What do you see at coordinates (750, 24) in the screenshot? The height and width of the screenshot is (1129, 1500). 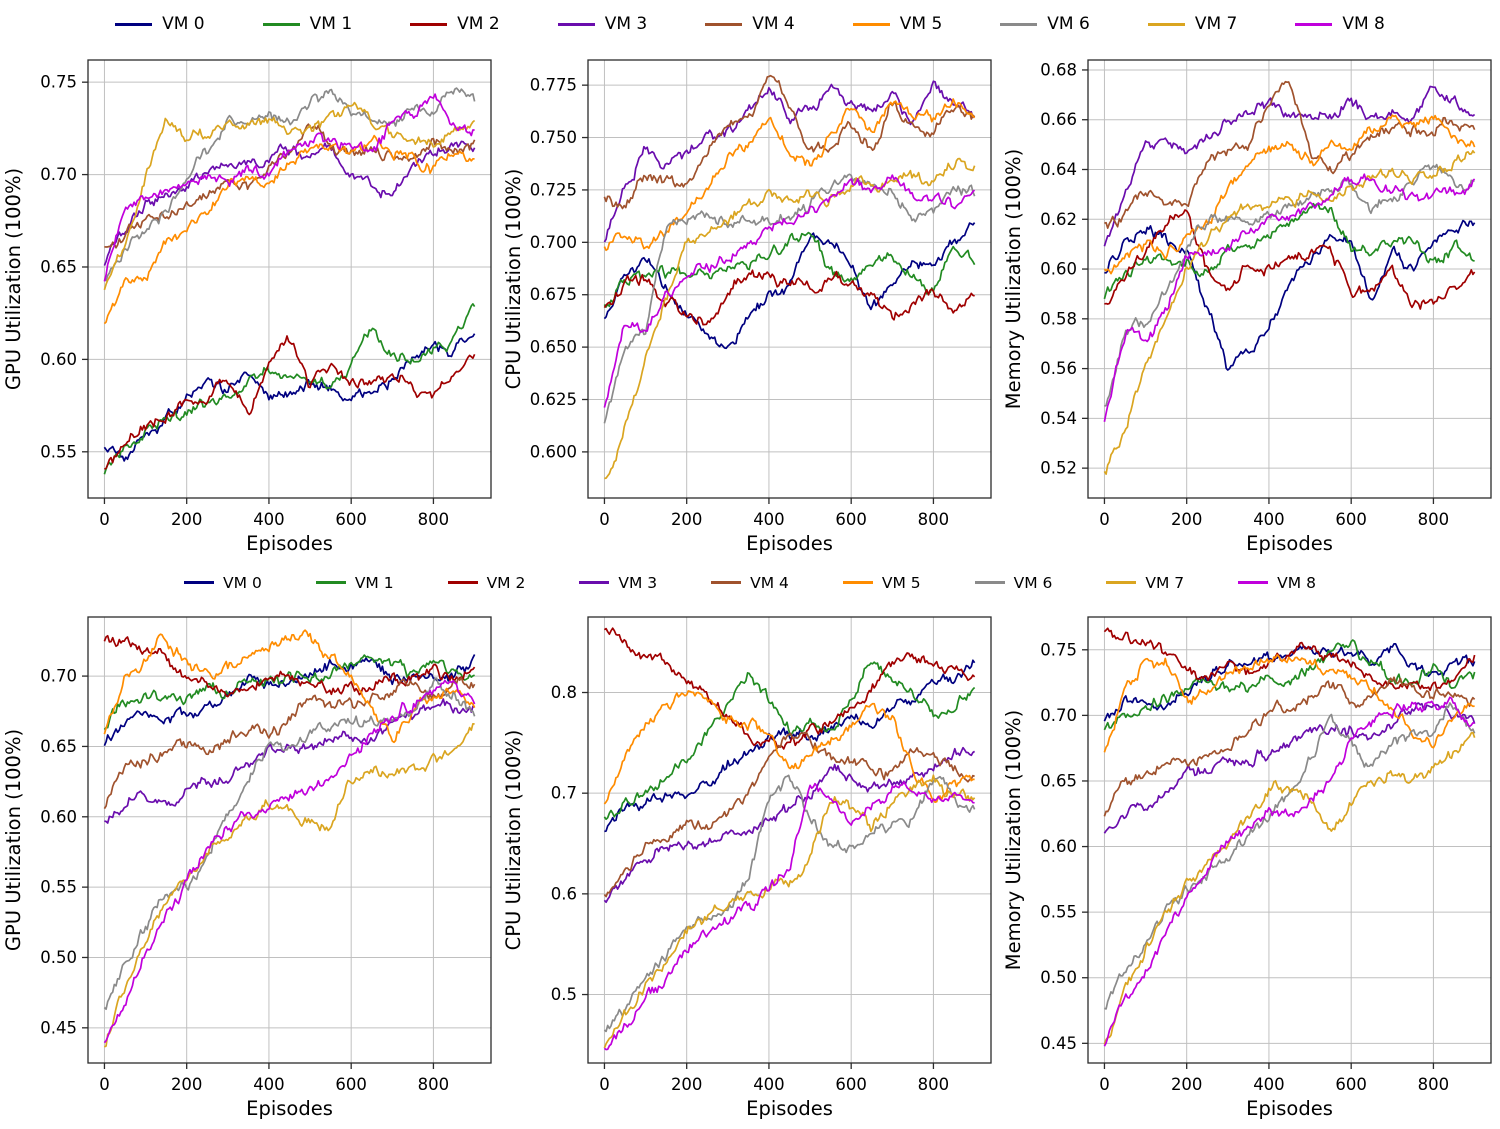 I see `legend-row-top: VM 0 VM 1 VM 2 VM 3 VM 4 VM 5 VM 6 VM 7 VM 8` at bounding box center [750, 24].